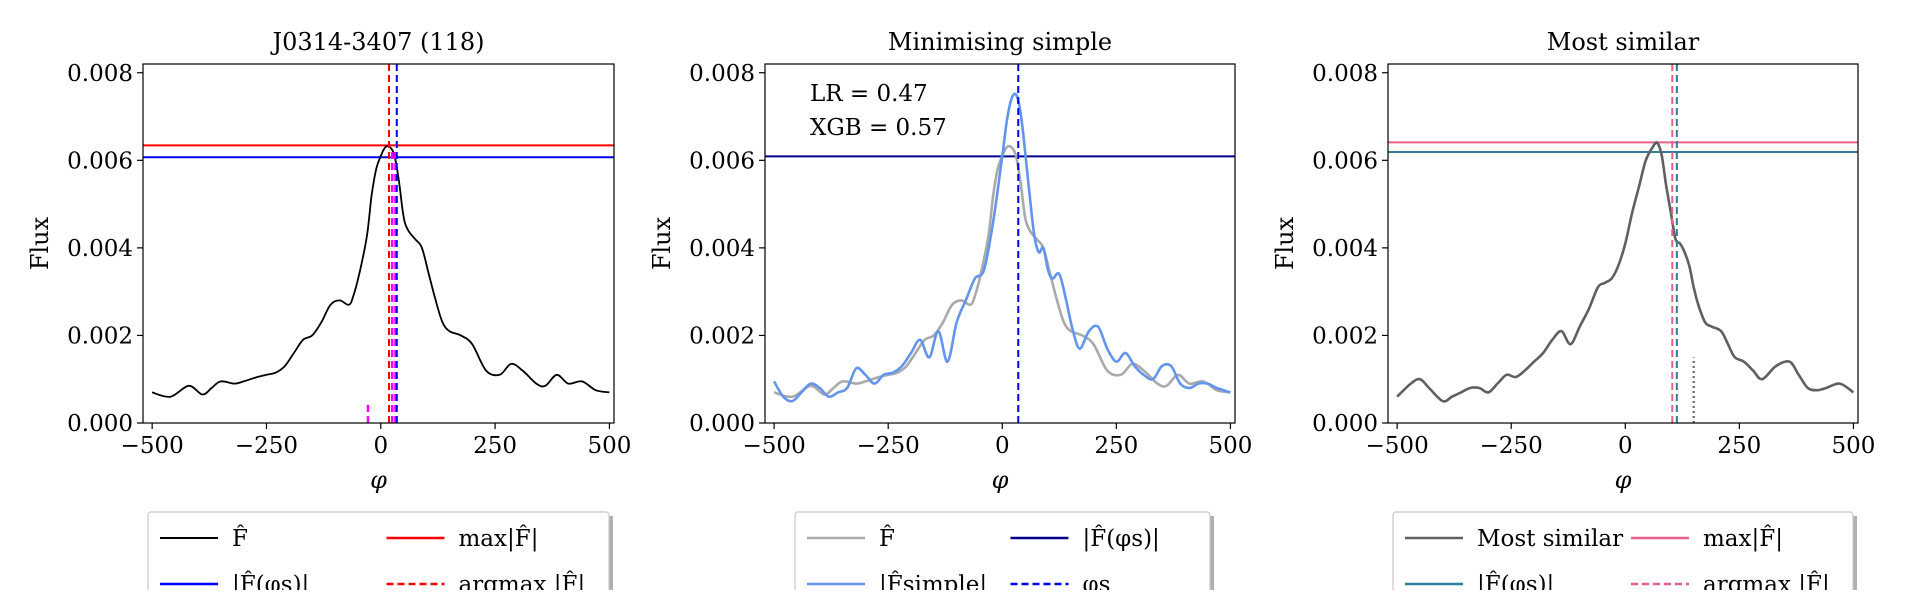 This screenshot has height=594, width=1912. I want to click on legend: F̂ max|F̂| |F̂(φs)| argmax |F̂|, so click(380, 552).